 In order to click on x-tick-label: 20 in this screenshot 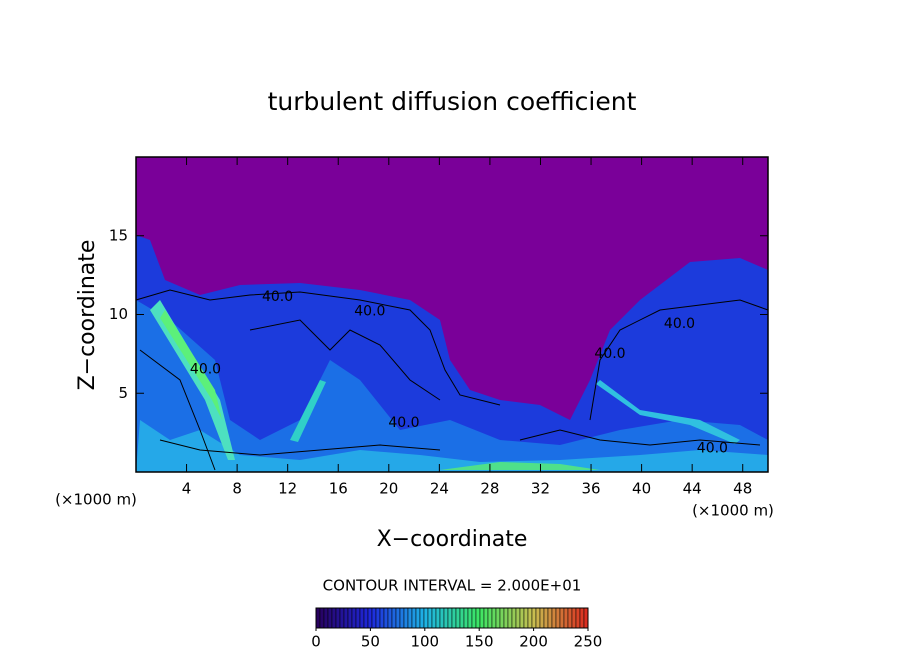, I will do `click(388, 489)`.